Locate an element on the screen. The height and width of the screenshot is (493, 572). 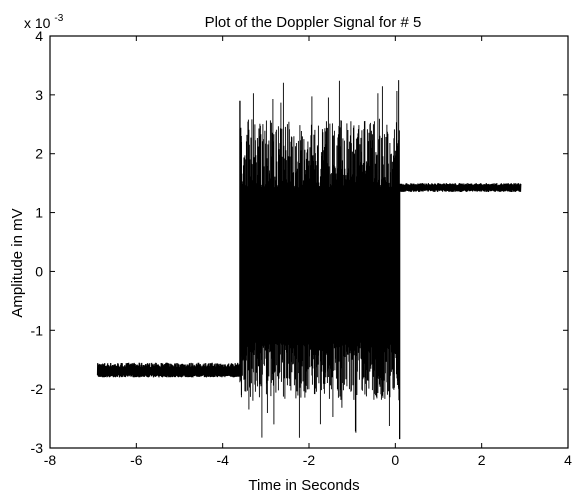
x-tick-label: 2 is located at coordinates (482, 460).